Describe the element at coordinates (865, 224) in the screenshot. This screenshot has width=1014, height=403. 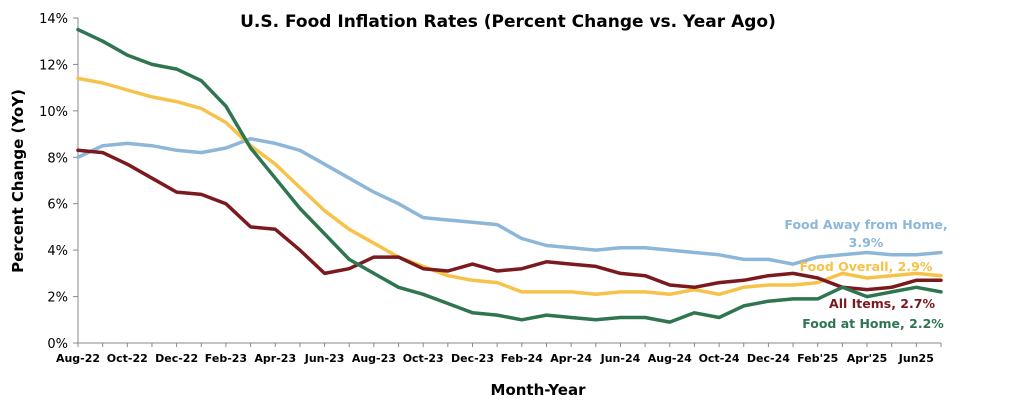
I see `series-label-line: Food Away from Home,` at that location.